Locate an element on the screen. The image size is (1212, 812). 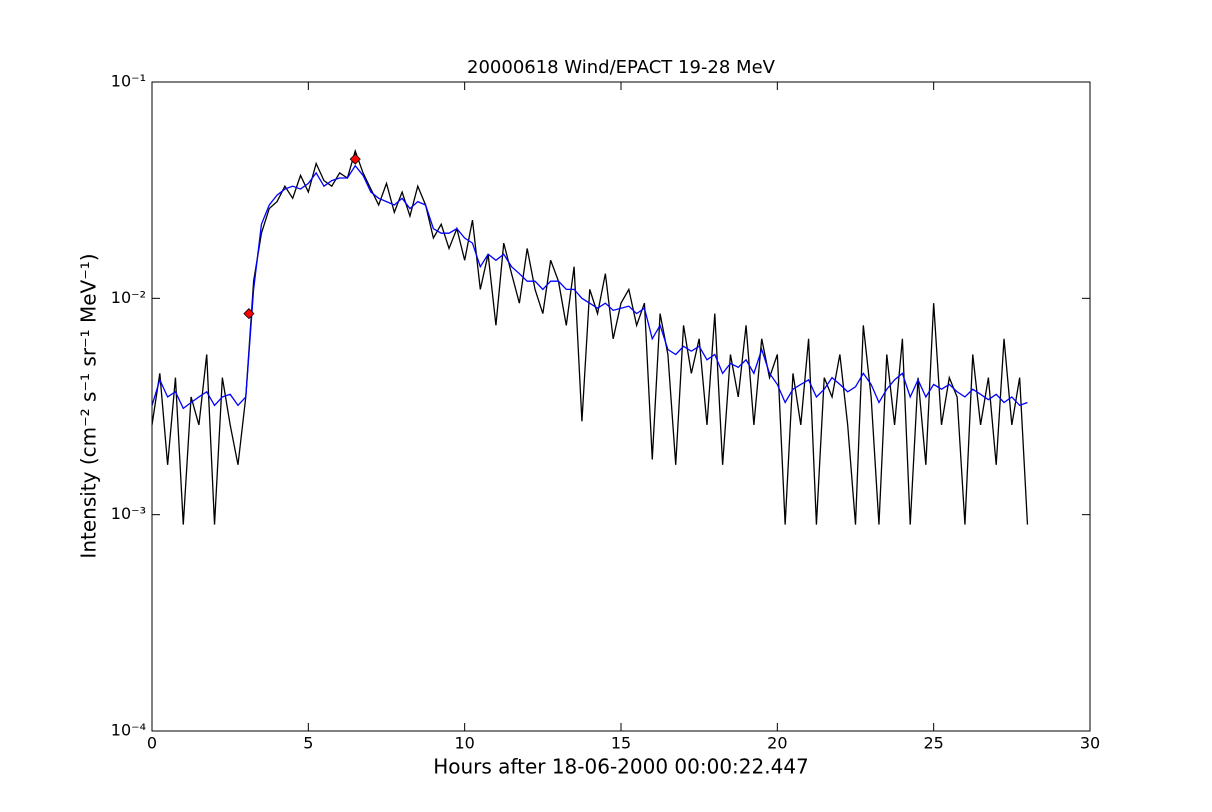
x-axis-label: Hours after 18-06-2000 00:00:22.447 is located at coordinates (621, 767).